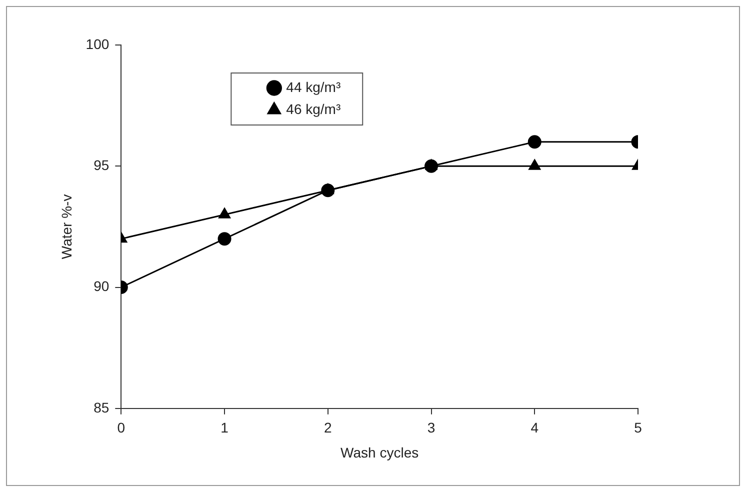 The width and height of the screenshot is (748, 494). I want to click on y-axis-title: Water %-v, so click(66, 227).